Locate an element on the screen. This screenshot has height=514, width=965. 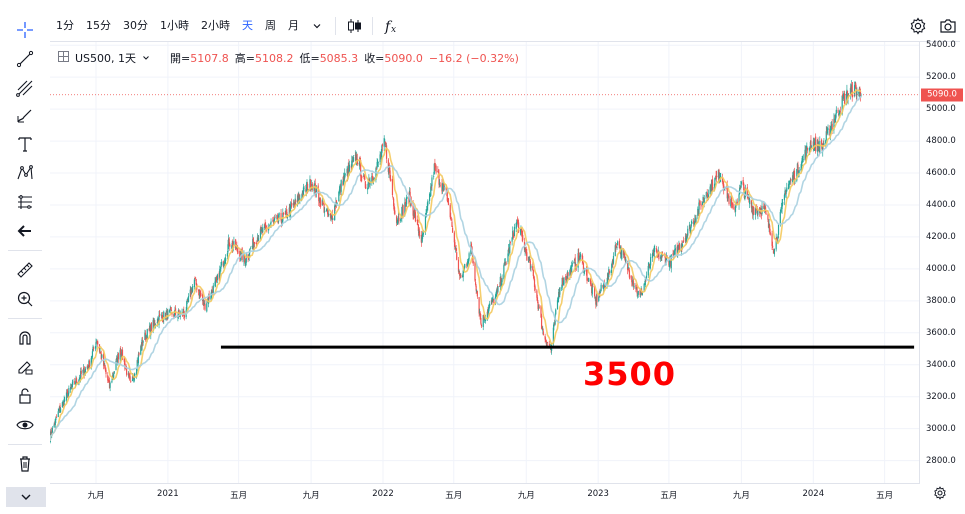
pattern-icon is located at coordinates (25, 173).